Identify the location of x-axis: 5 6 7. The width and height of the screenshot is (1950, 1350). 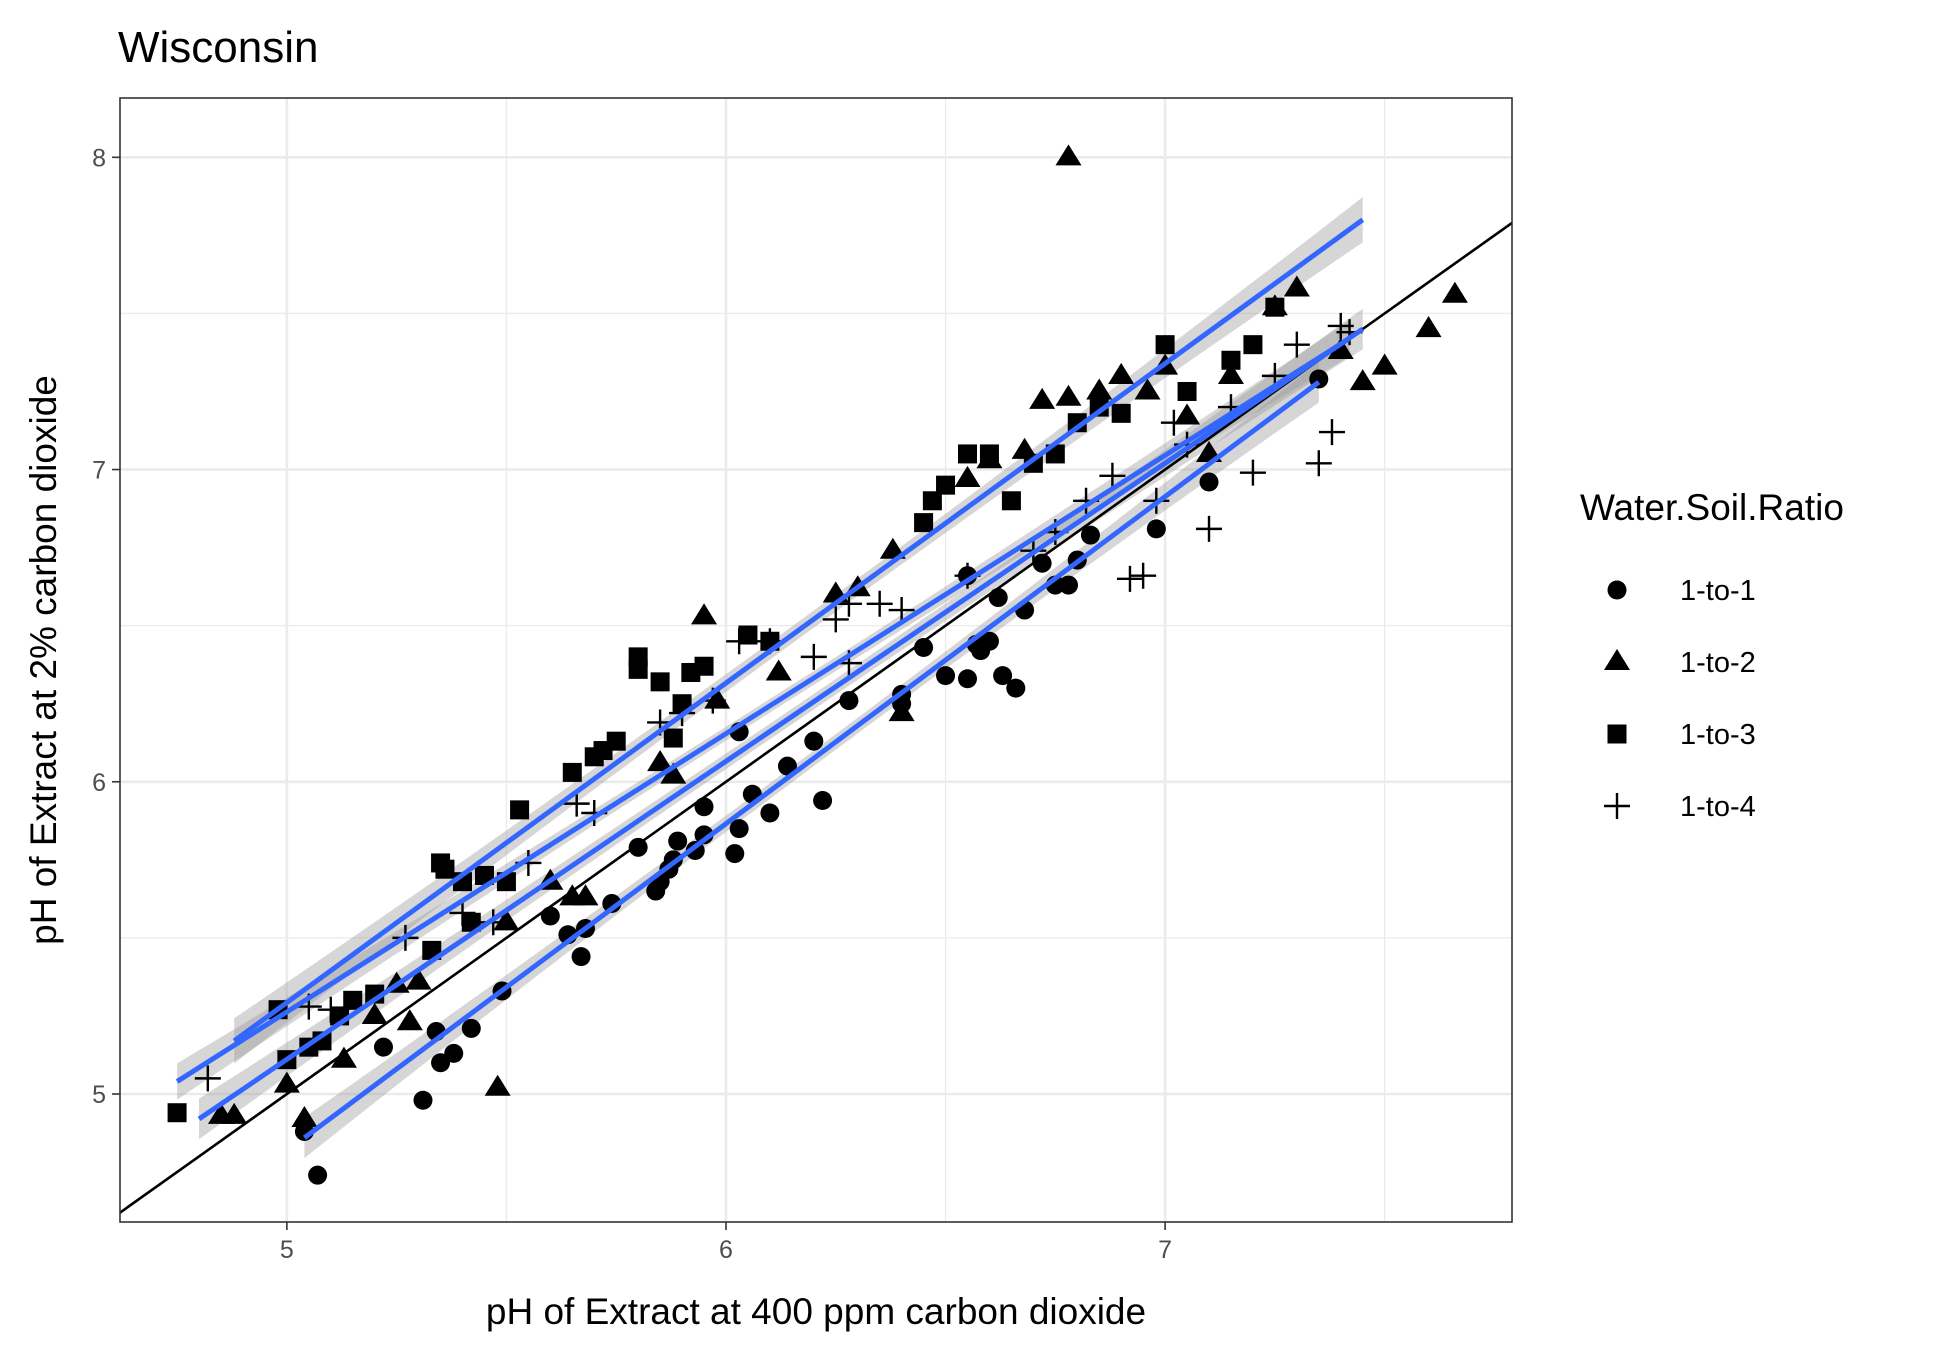
(726, 1243).